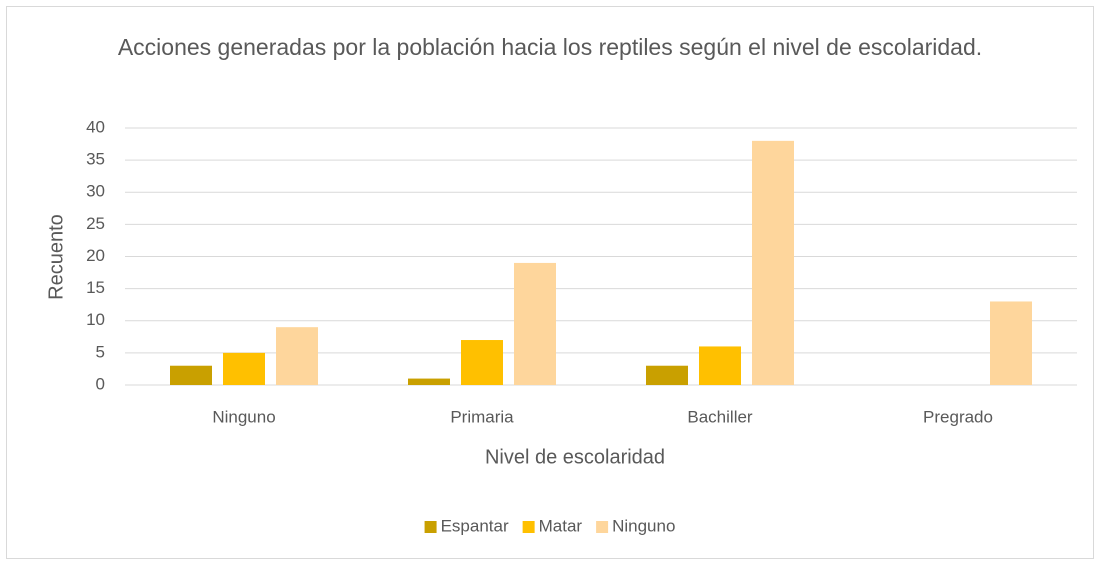  What do you see at coordinates (95, 191) in the screenshot?
I see `y-tick-label: 30` at bounding box center [95, 191].